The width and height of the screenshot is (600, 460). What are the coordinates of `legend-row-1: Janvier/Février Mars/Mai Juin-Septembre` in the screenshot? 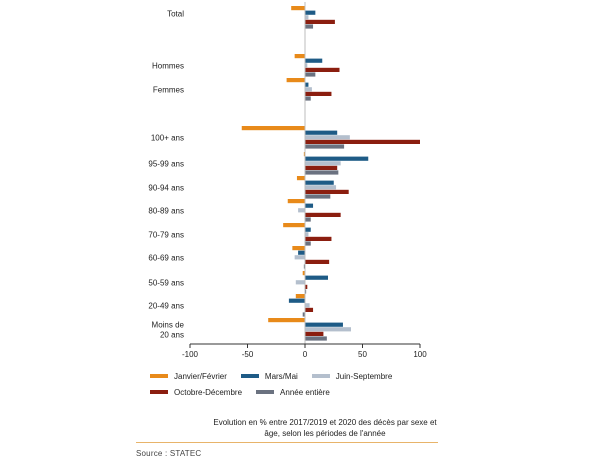 It's located at (300, 376).